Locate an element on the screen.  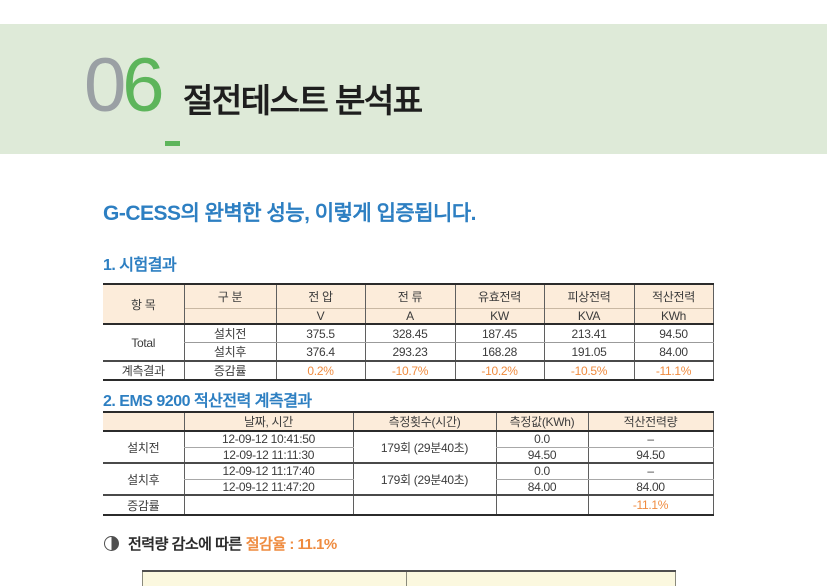
col-header-current: 전 류 is located at coordinates (409, 296).